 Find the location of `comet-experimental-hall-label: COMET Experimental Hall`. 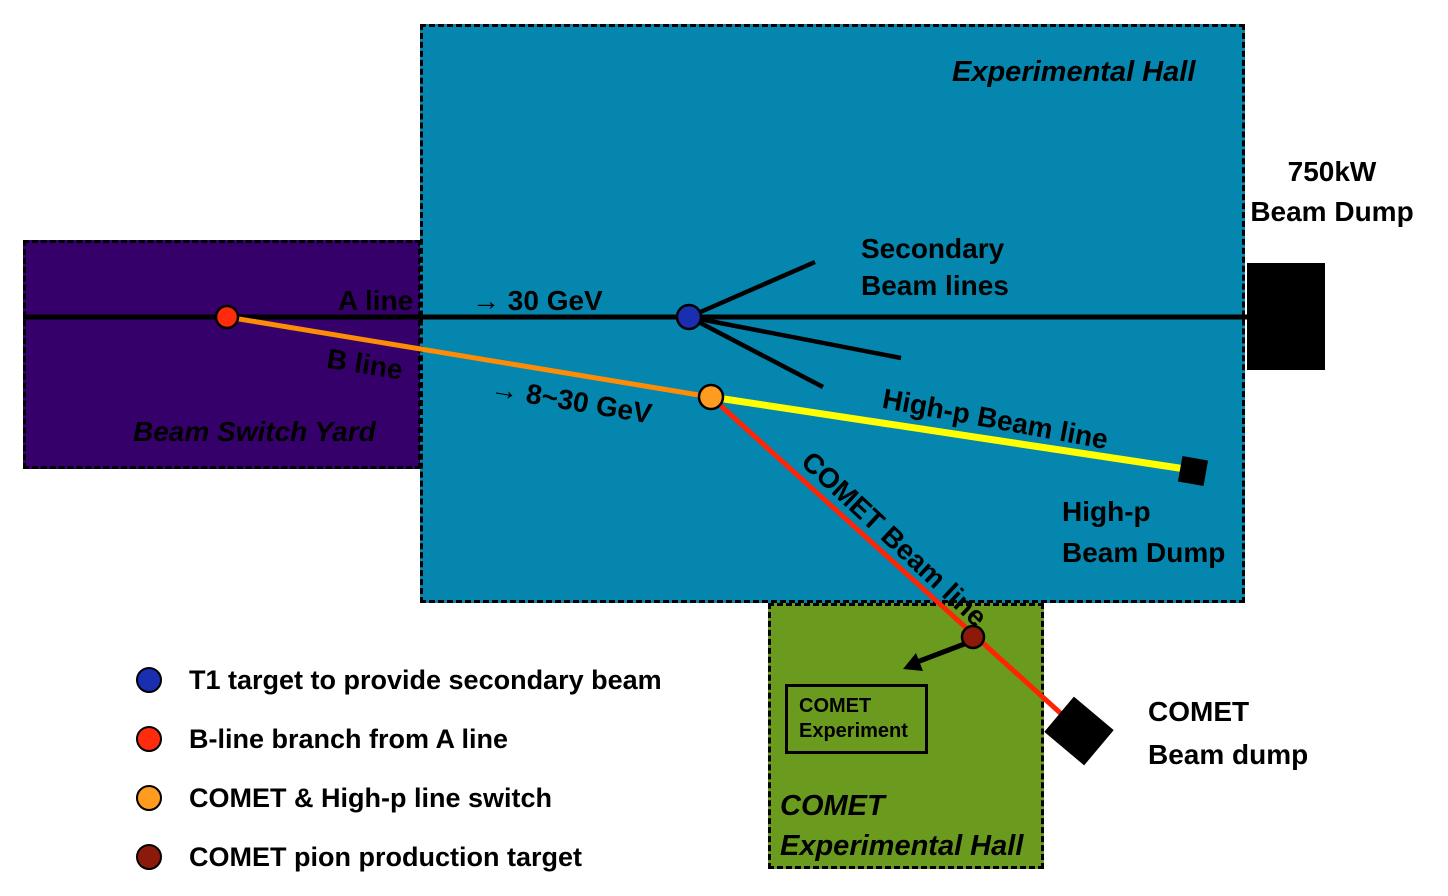

comet-experimental-hall-label: COMET Experimental Hall is located at coordinates (901, 826).